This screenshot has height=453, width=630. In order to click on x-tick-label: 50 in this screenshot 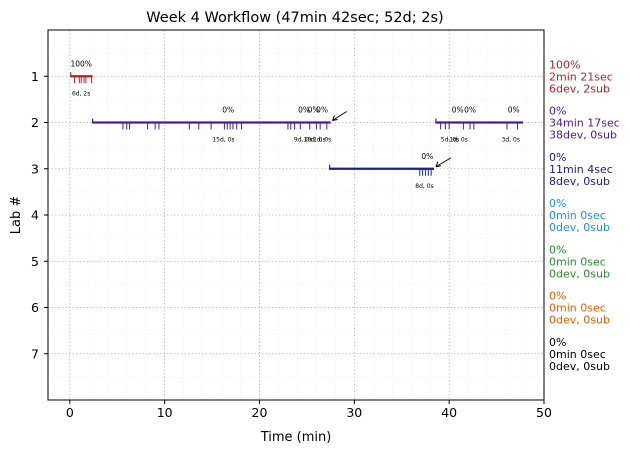, I will do `click(544, 412)`.